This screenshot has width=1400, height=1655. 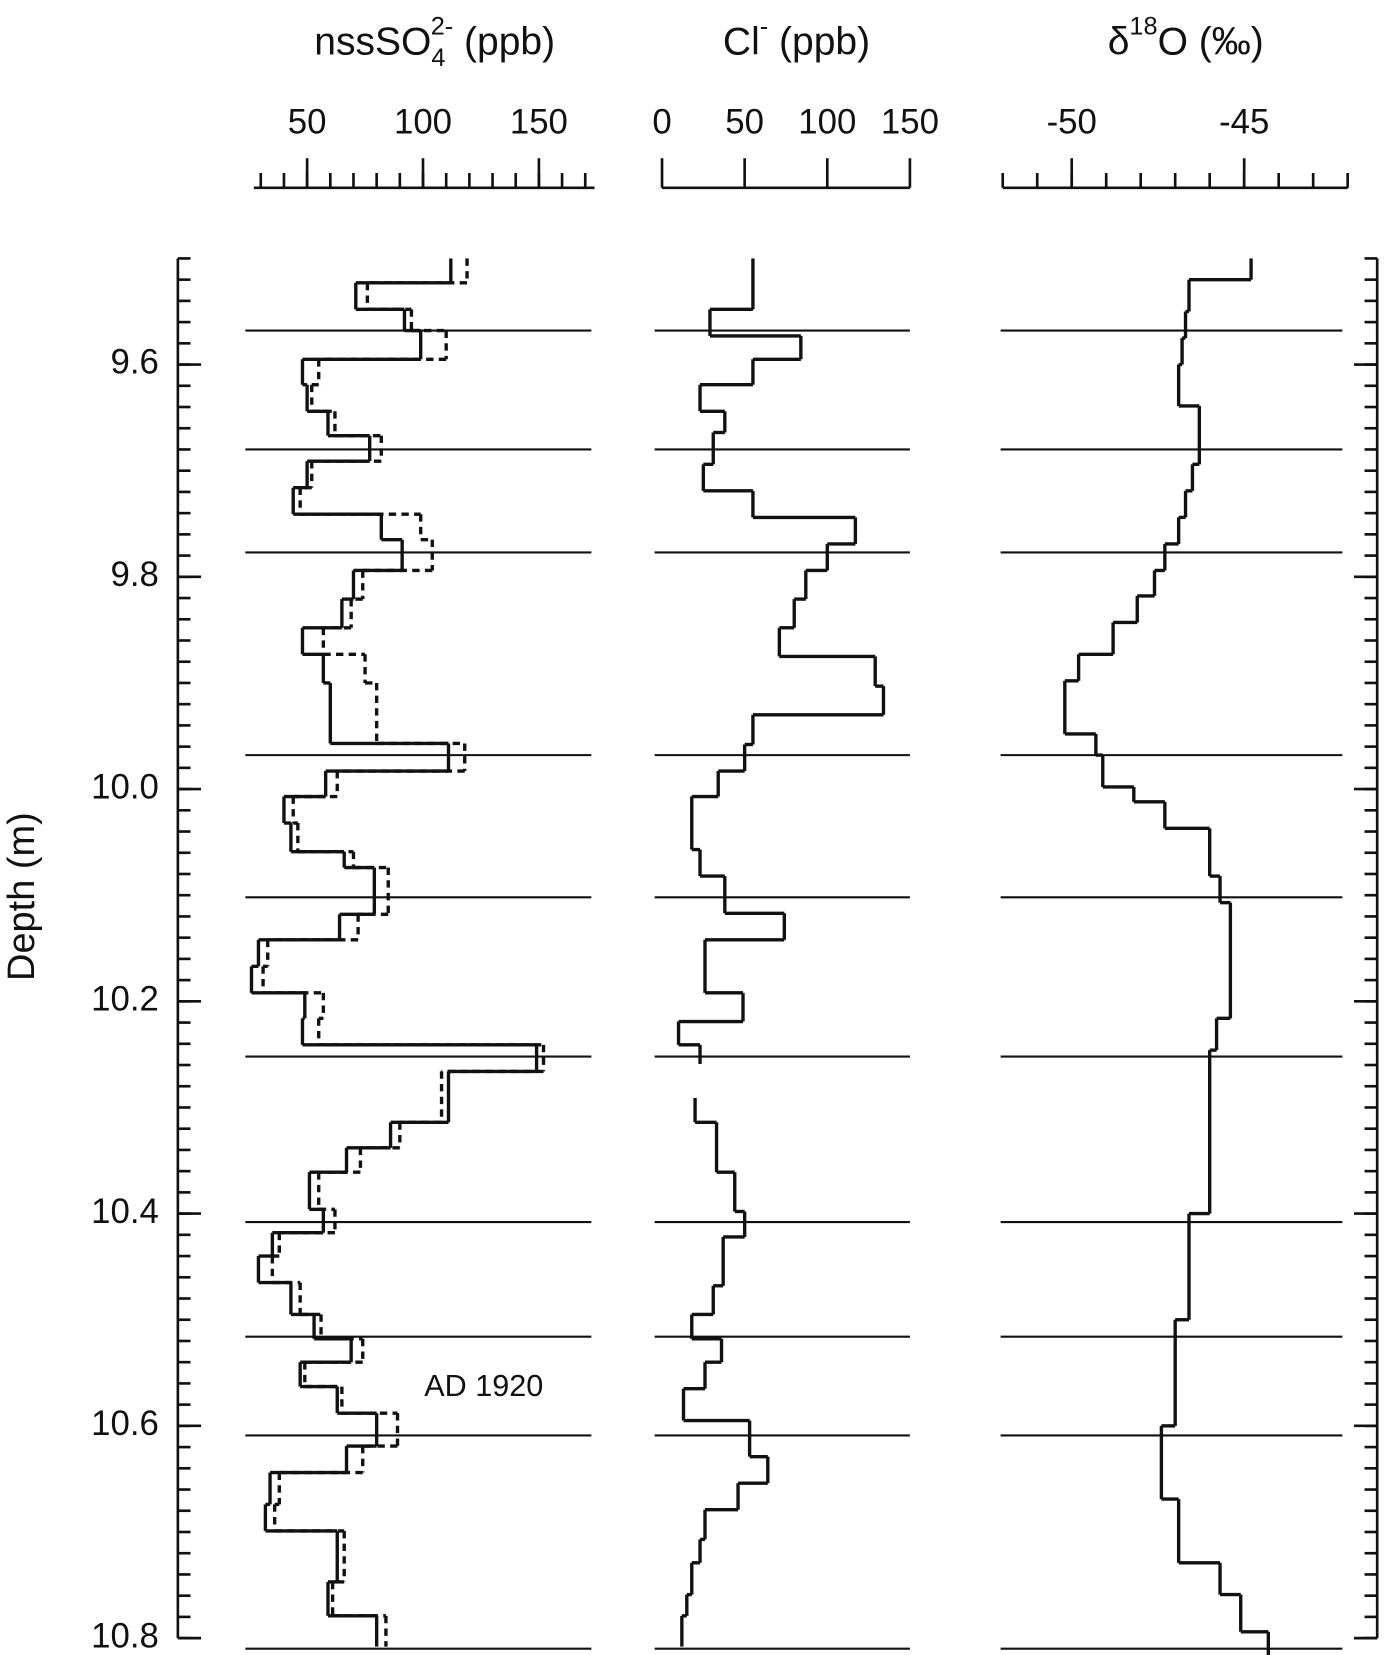 I want to click on title-part: nssSO, so click(x=372, y=42).